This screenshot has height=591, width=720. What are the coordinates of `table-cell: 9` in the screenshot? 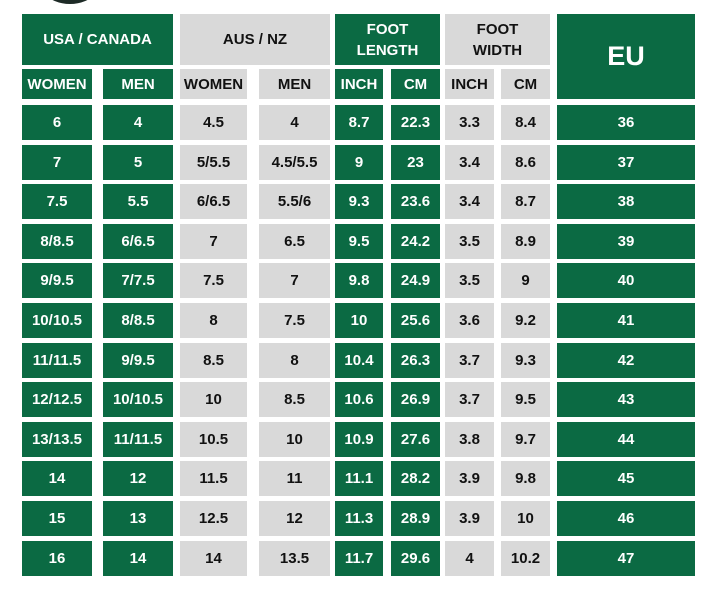 It's located at (525, 281).